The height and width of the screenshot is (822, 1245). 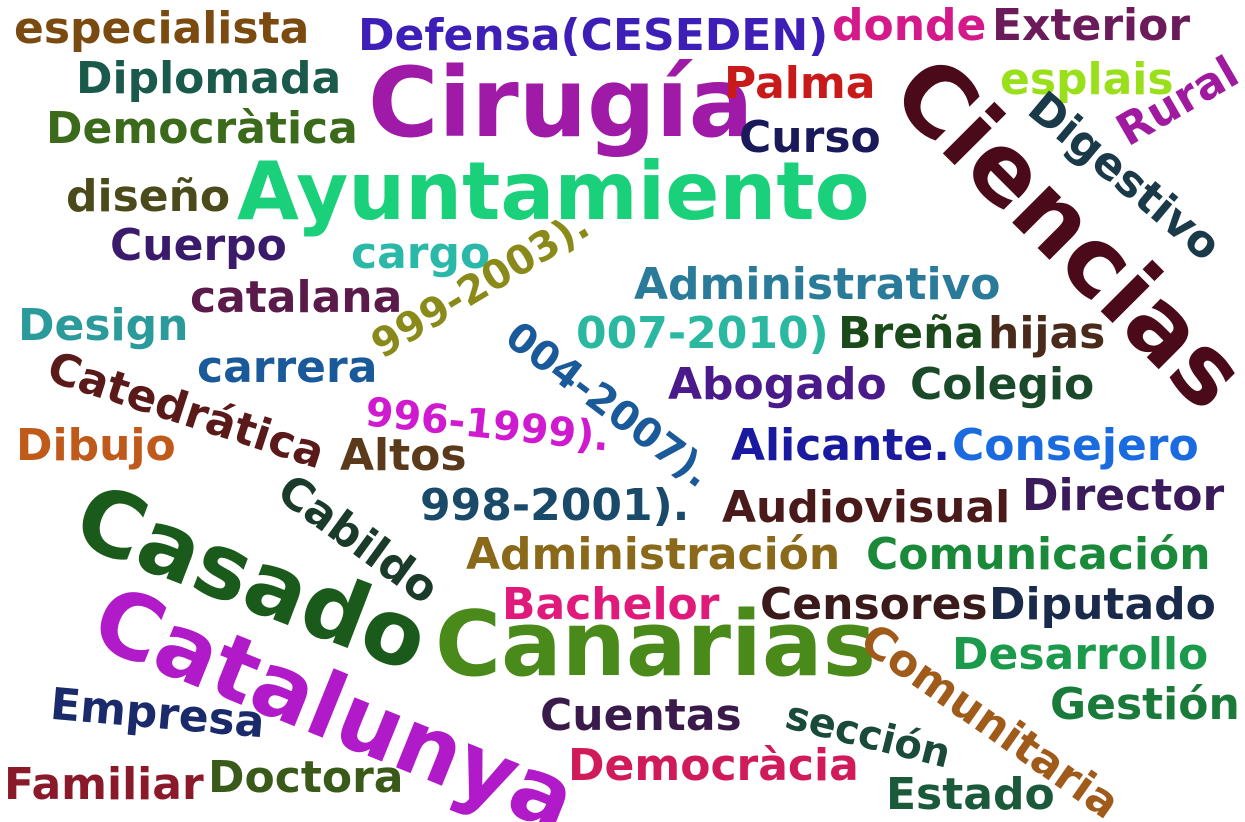 I want to click on word-curso: Curso, so click(x=810, y=137).